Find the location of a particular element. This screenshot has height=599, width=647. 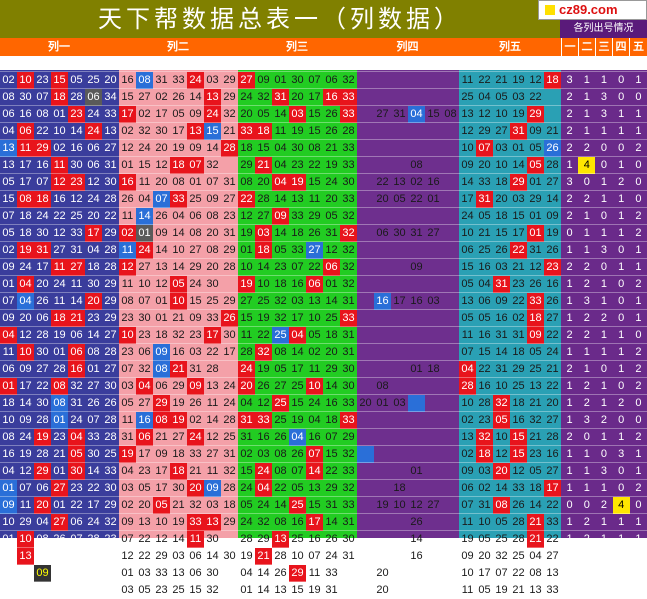

table-cell: 19 is located at coordinates (178, 403).